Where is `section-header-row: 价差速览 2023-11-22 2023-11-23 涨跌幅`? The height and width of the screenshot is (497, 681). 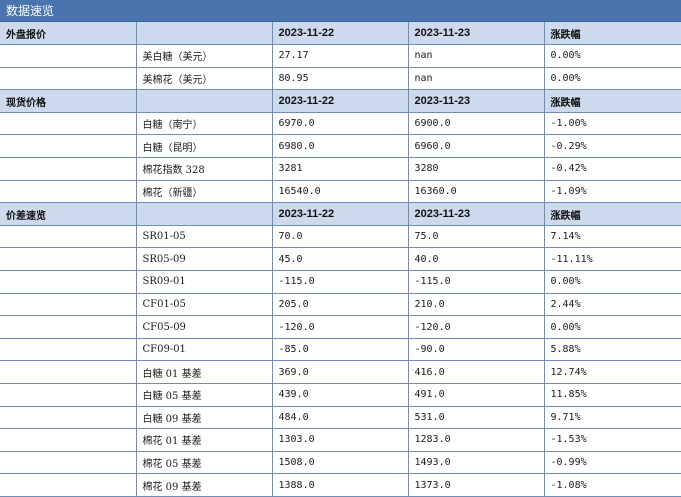 section-header-row: 价差速览 2023-11-22 2023-11-23 涨跌幅 is located at coordinates (340, 214).